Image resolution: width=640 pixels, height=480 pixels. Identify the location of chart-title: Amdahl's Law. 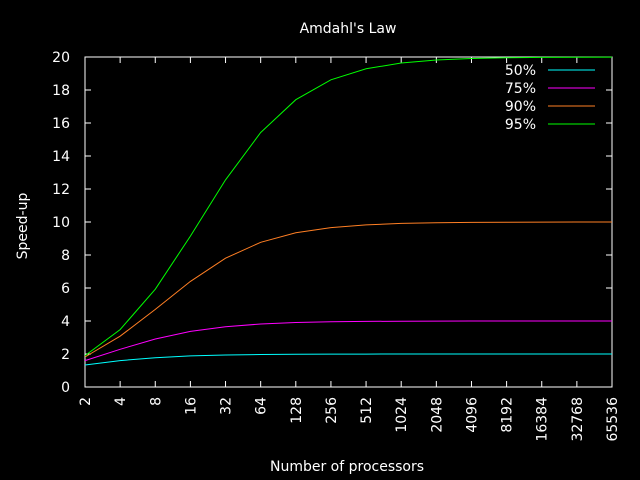
(348, 29).